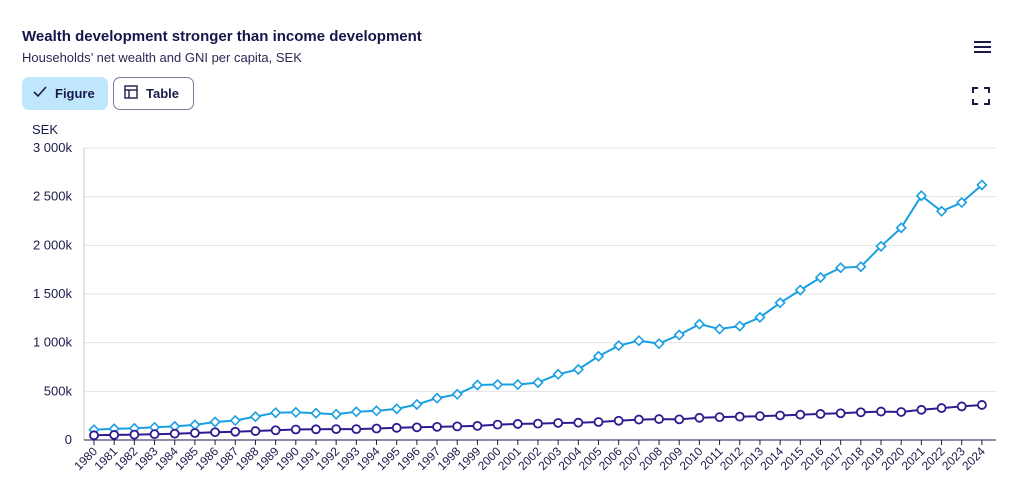 The image size is (1024, 494). Describe the element at coordinates (53, 244) in the screenshot. I see `y-tick-label: 2 000k` at that location.